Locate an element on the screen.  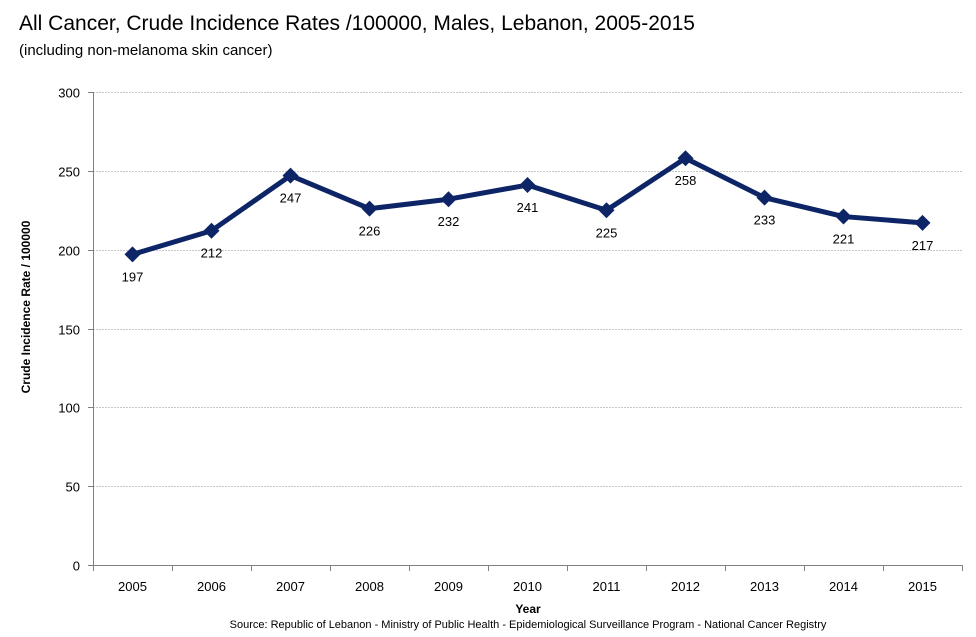
data-labels: 197 212 247 226 232 241 225 258 233 221 217 is located at coordinates (528, 228).